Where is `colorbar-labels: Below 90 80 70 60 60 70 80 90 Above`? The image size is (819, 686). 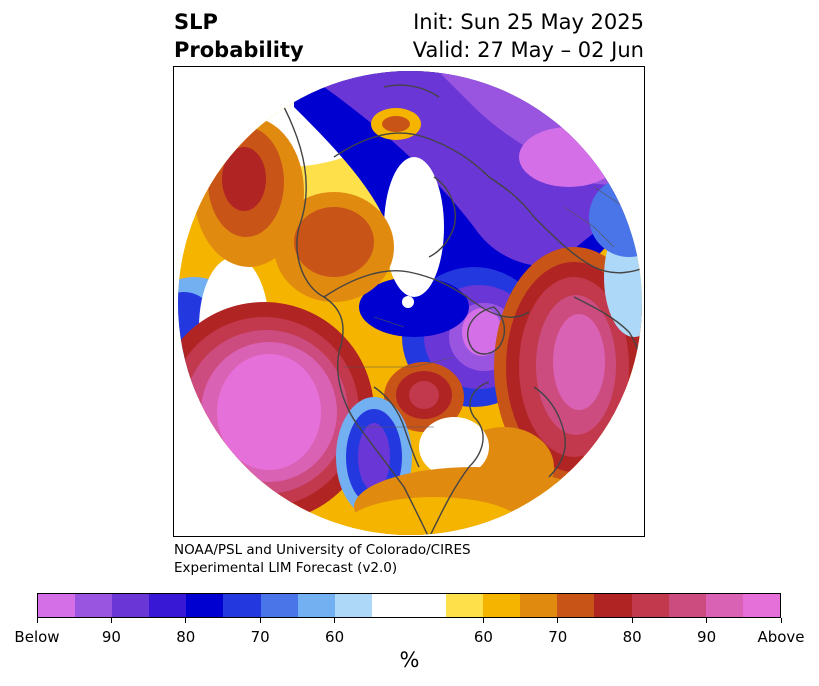
colorbar-labels: Below 90 80 70 60 60 70 80 90 Above is located at coordinates (409, 638).